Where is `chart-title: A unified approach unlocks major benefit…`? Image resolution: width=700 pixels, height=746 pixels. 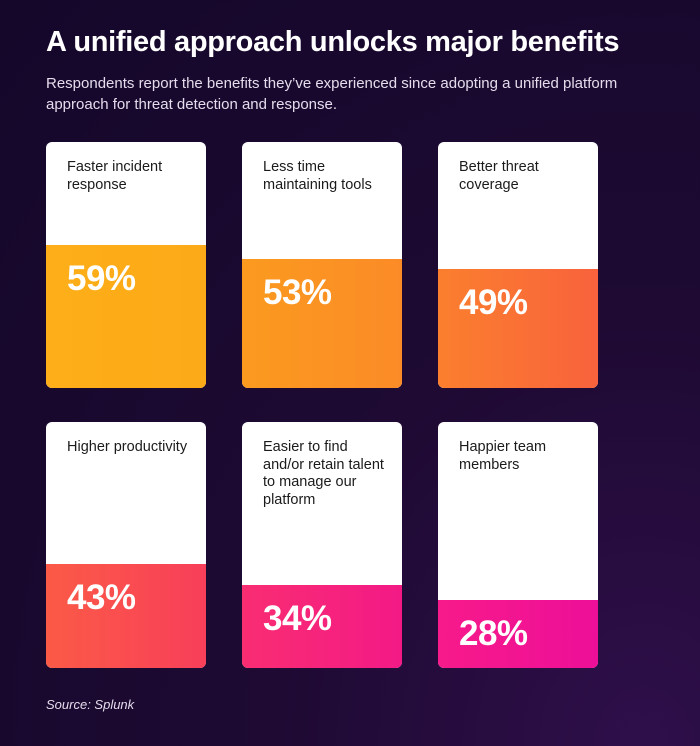
chart-title: A unified approach unlocks major benefit… is located at coordinates (333, 42).